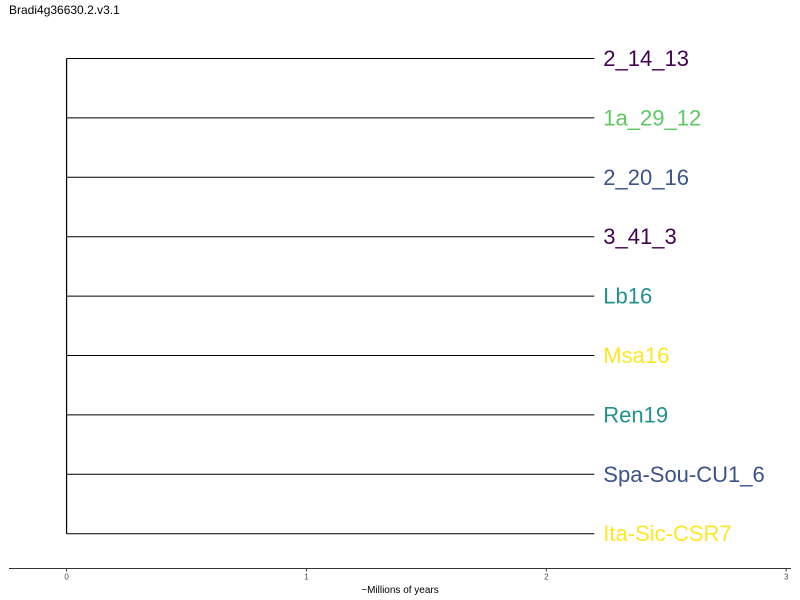  What do you see at coordinates (667, 533) in the screenshot?
I see `tip-label: Ita-Sic-CSR7` at bounding box center [667, 533].